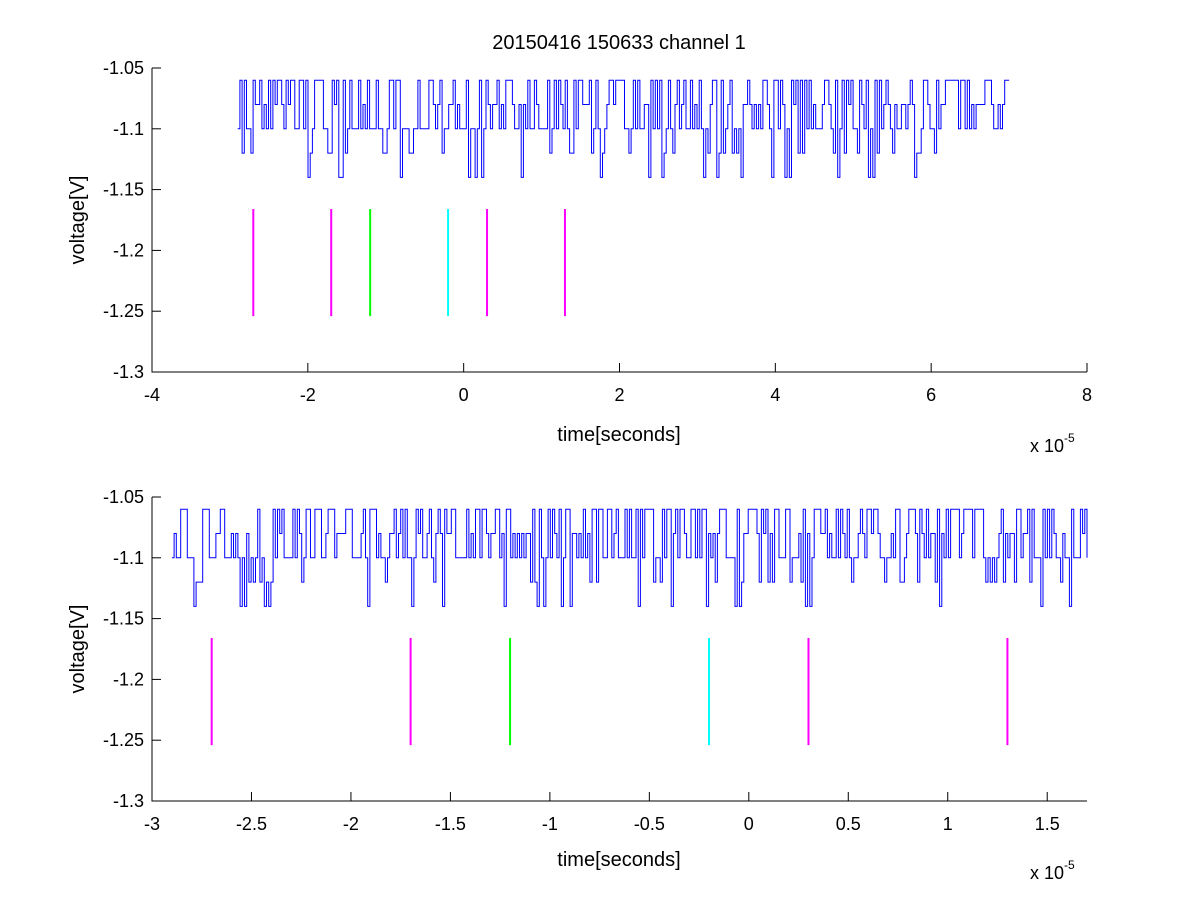  Describe the element at coordinates (123, 497) in the screenshot. I see `bottom-plot-y-tick-label: -1.05` at that location.